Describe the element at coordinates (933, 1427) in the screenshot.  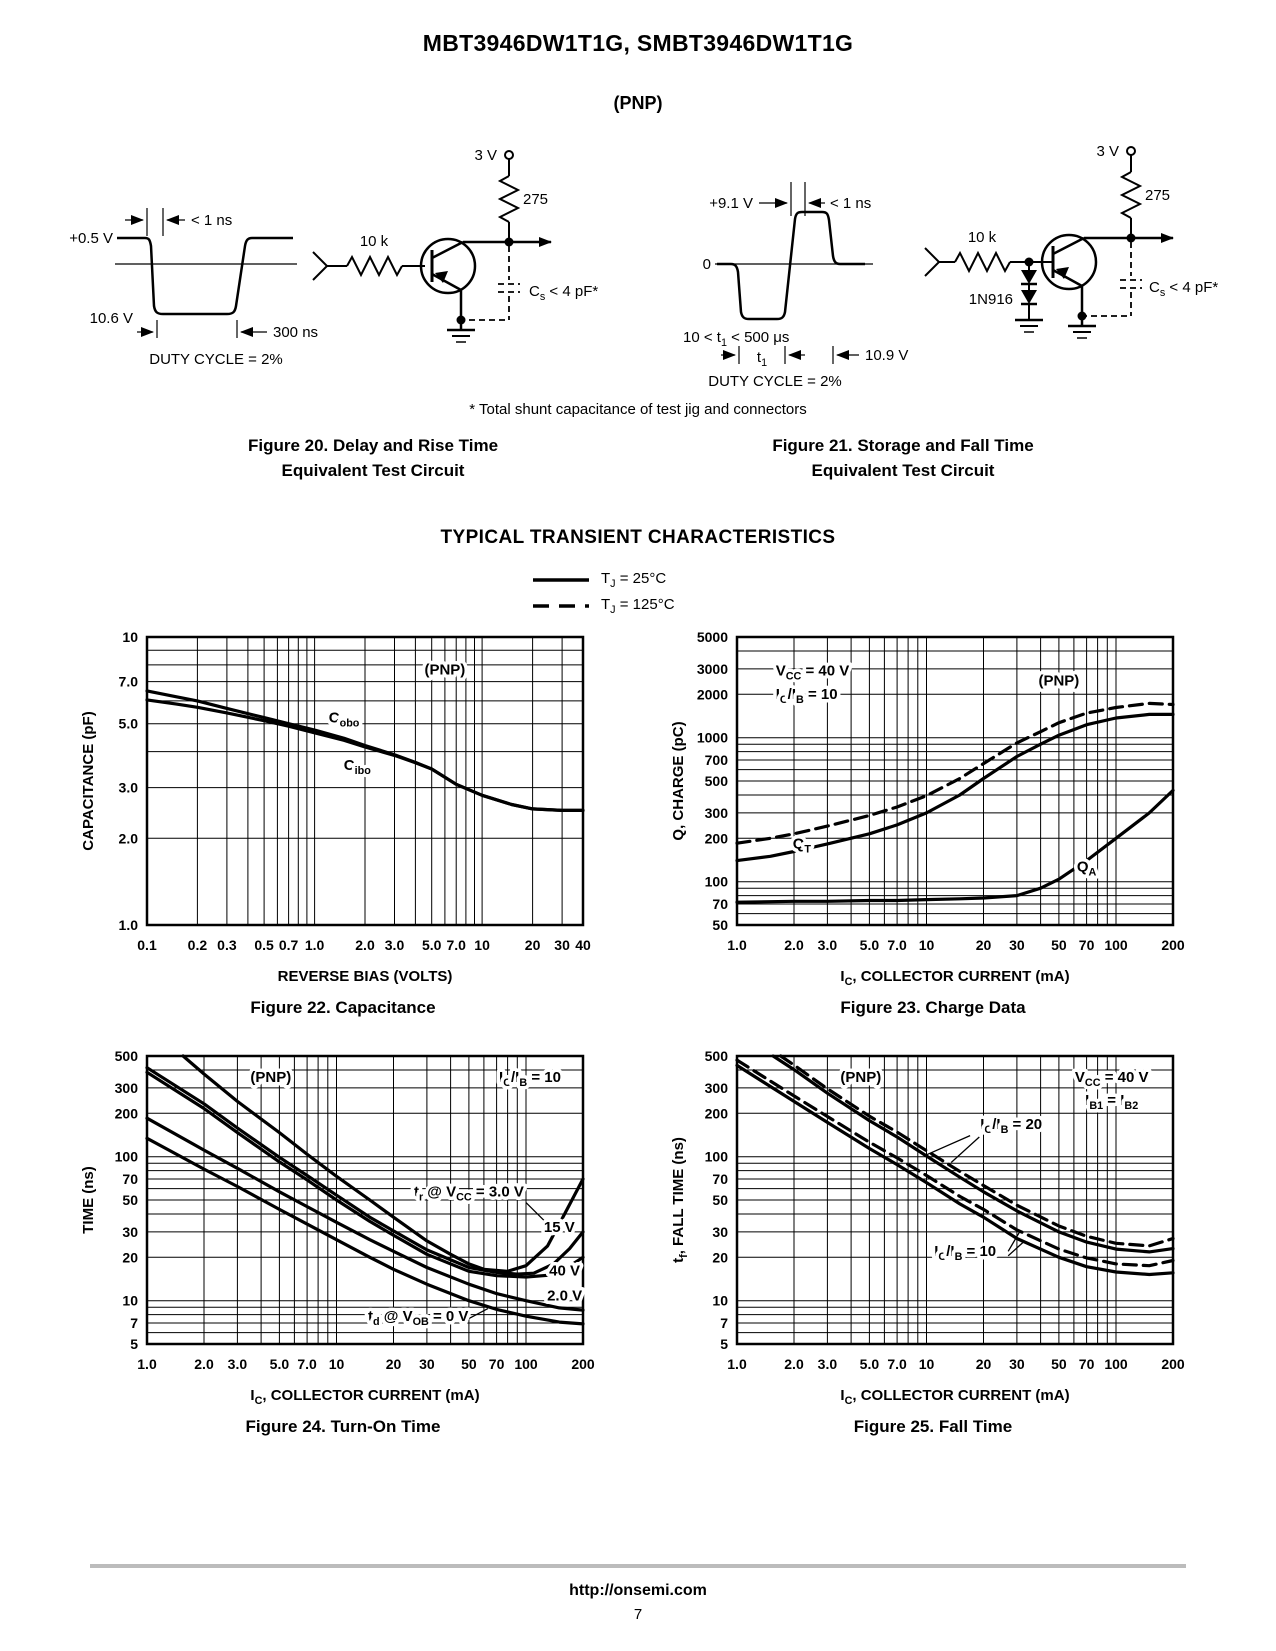
I see `figure25-chart-caption: Figure 25. Fall Time` at that location.